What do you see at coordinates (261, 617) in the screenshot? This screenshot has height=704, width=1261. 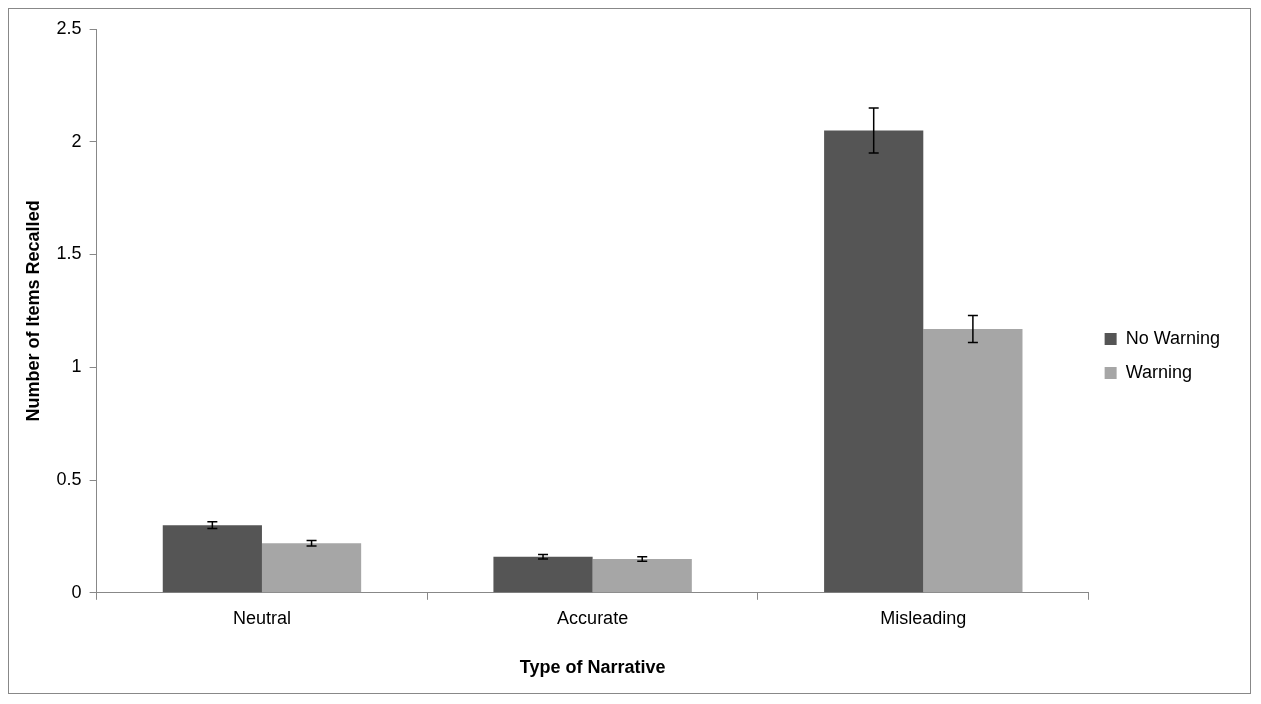 I see `x-tick-label: Neutral` at bounding box center [261, 617].